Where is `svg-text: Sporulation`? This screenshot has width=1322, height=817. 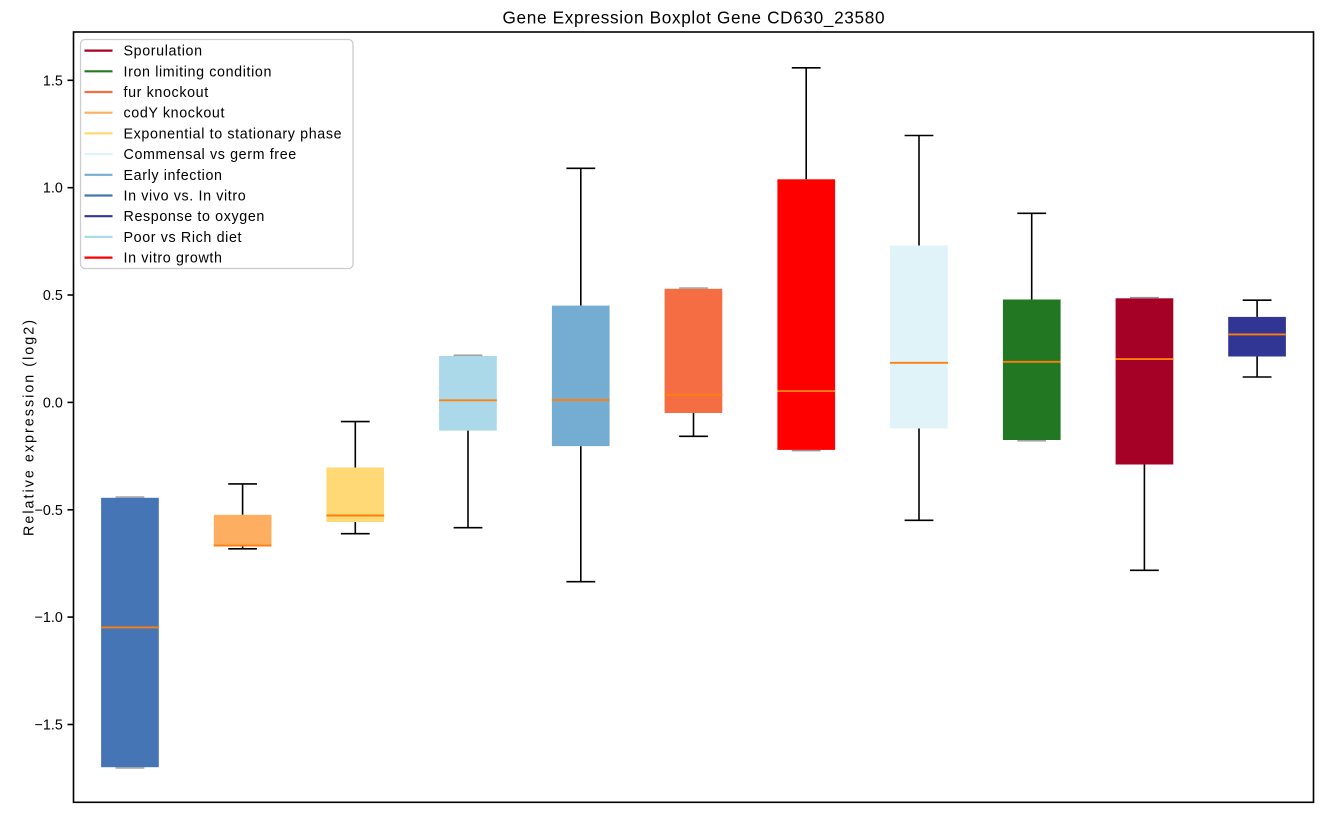 svg-text: Sporulation is located at coordinates (163, 52).